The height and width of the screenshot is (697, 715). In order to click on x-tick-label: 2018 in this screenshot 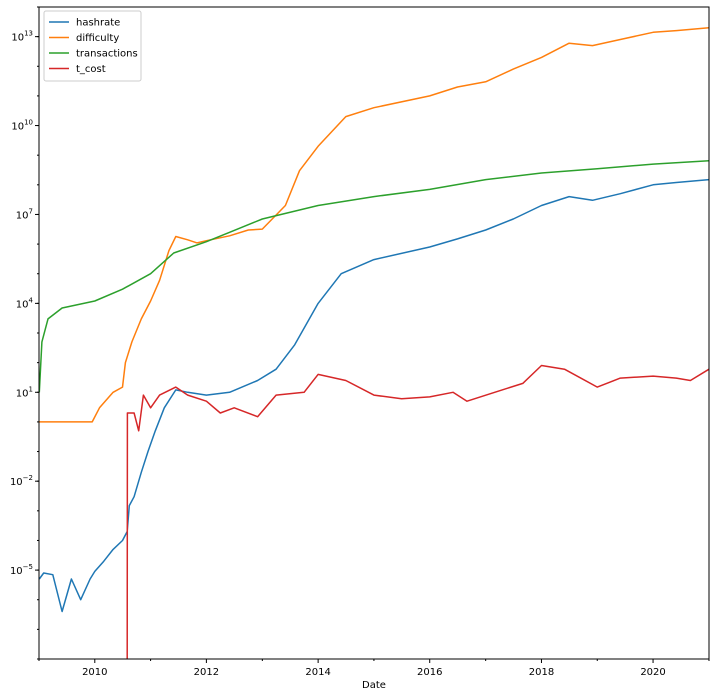, I will do `click(541, 672)`.